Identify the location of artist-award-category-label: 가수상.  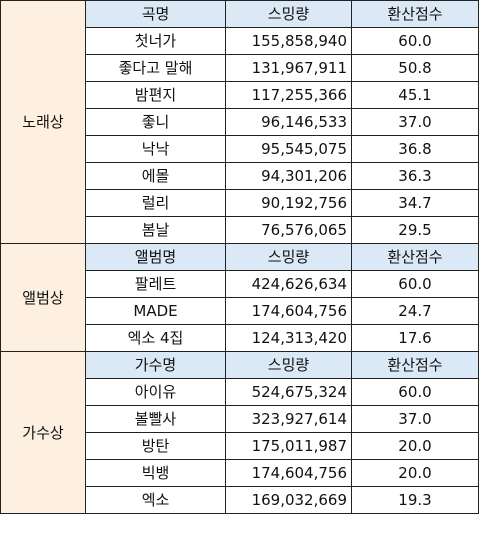
(43, 432).